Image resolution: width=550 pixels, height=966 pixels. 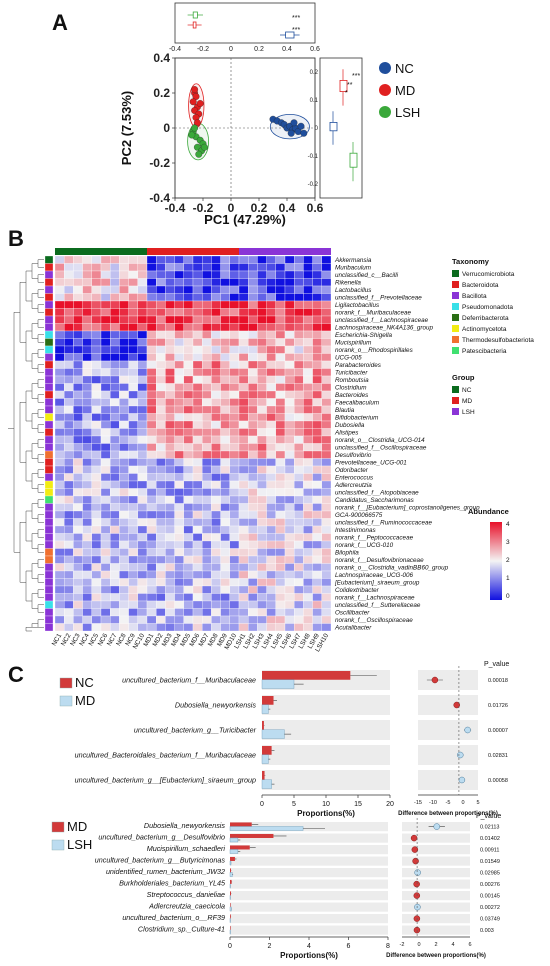 I want to click on legend-lsh-dot, so click(x=385, y=112).